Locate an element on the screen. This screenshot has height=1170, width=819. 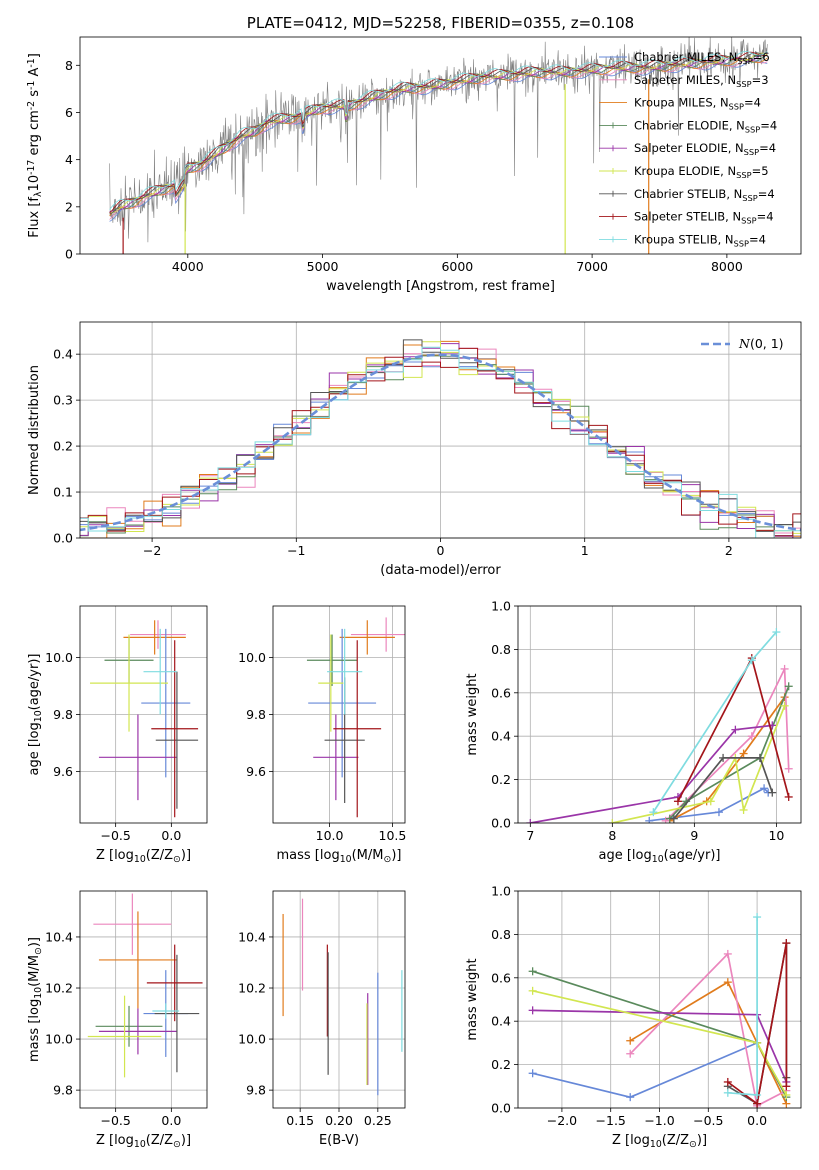
label-part: Chabrier STELIB, N is located at coordinates (688, 194).